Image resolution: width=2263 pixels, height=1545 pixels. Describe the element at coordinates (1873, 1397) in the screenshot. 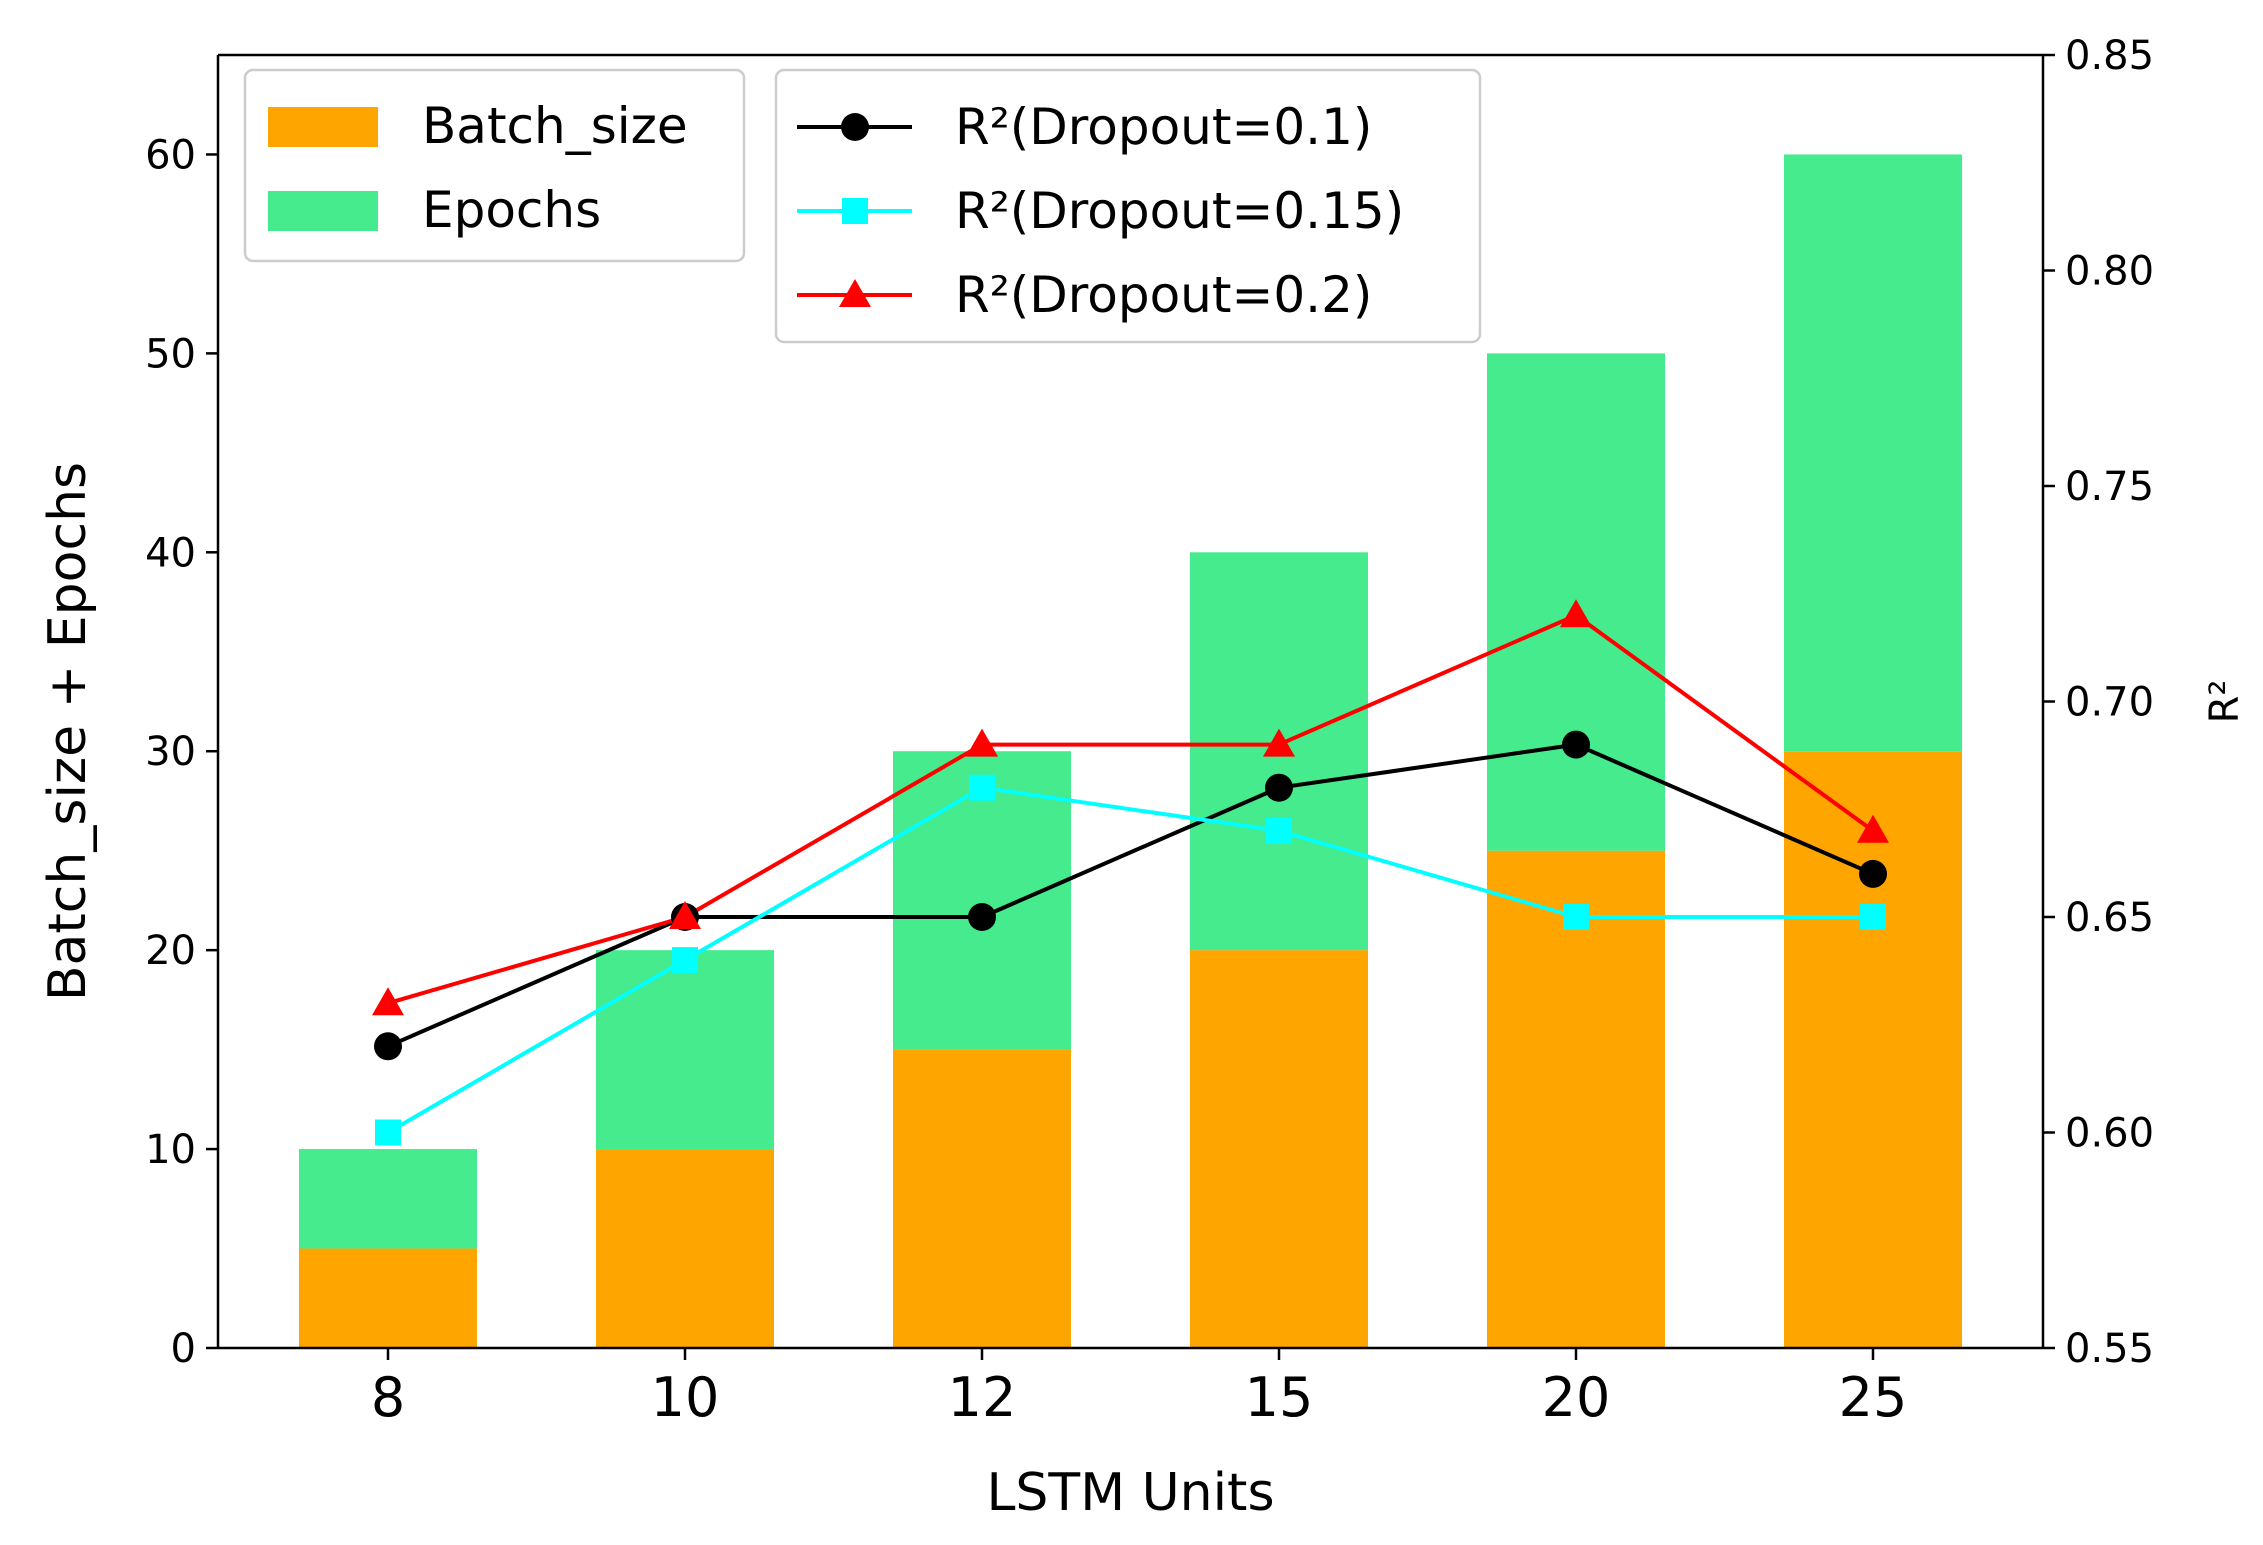

I see `x-tick-label-25: 25` at that location.